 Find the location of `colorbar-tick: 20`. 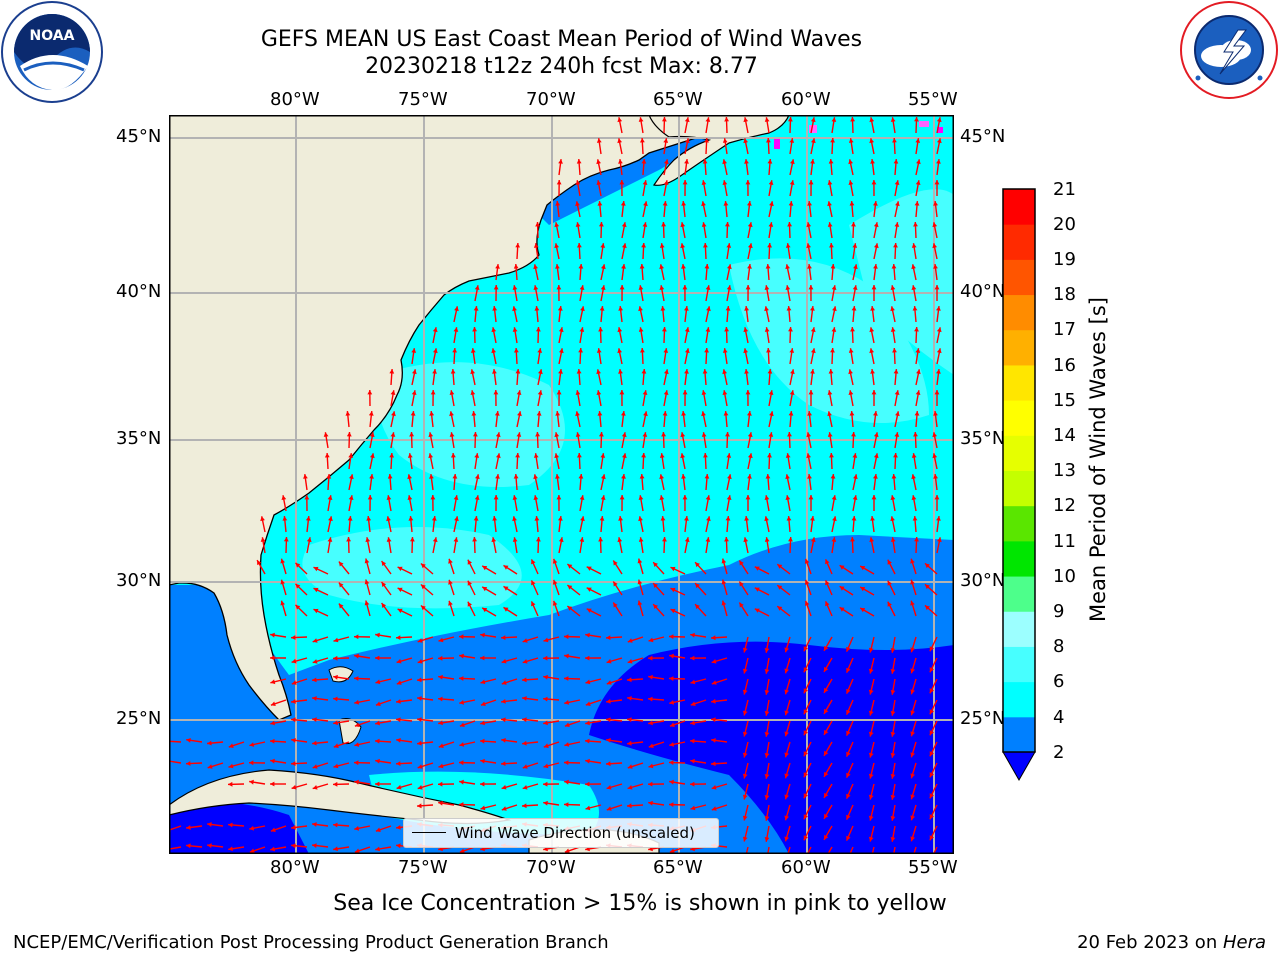

colorbar-tick: 20 is located at coordinates (1064, 224).